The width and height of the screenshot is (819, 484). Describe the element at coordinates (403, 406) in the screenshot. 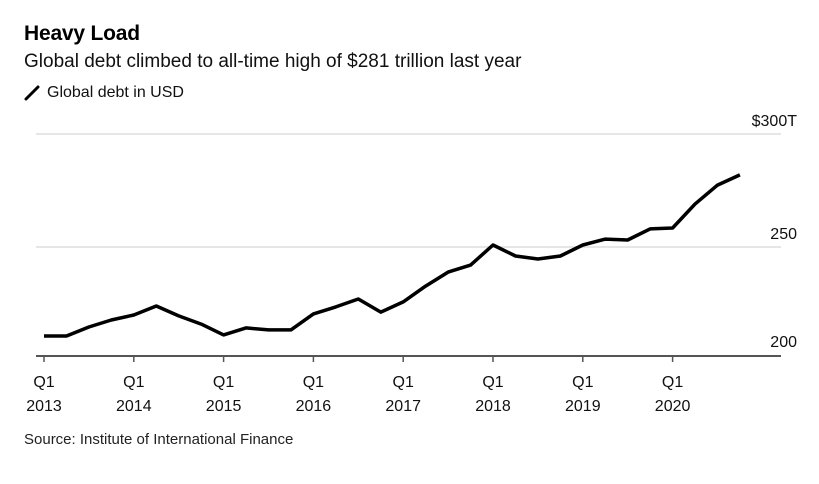

I see `x-tick-label: 2017` at that location.